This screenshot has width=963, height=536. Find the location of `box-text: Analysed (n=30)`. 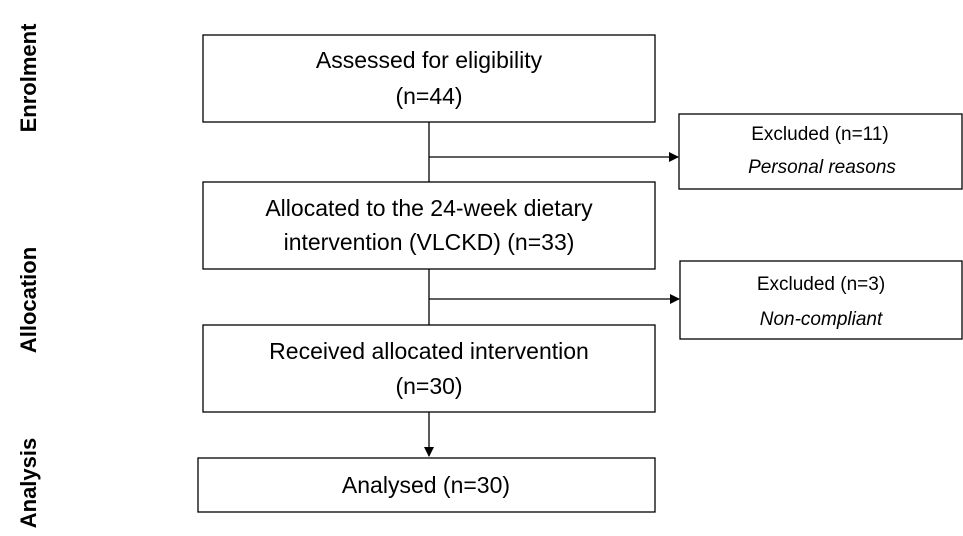

box-text: Analysed (n=30) is located at coordinates (426, 485).